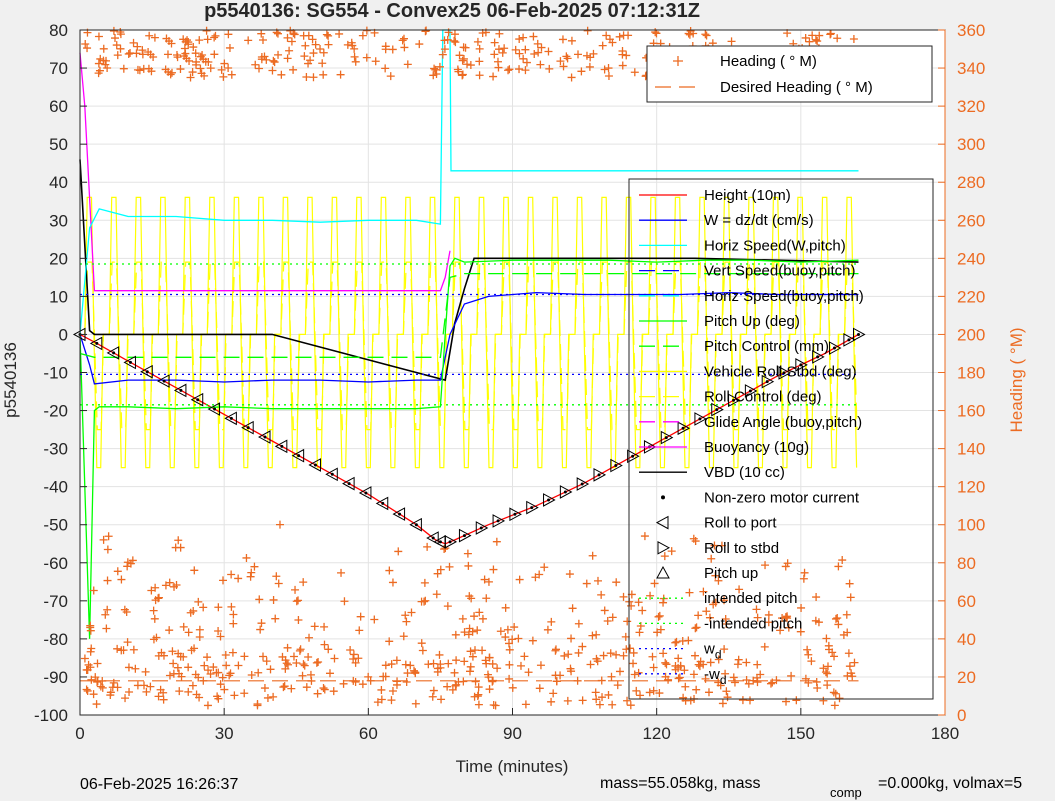 Image resolution: width=1055 pixels, height=801 pixels. I want to click on y-right-tick-label: 200, so click(971, 334).